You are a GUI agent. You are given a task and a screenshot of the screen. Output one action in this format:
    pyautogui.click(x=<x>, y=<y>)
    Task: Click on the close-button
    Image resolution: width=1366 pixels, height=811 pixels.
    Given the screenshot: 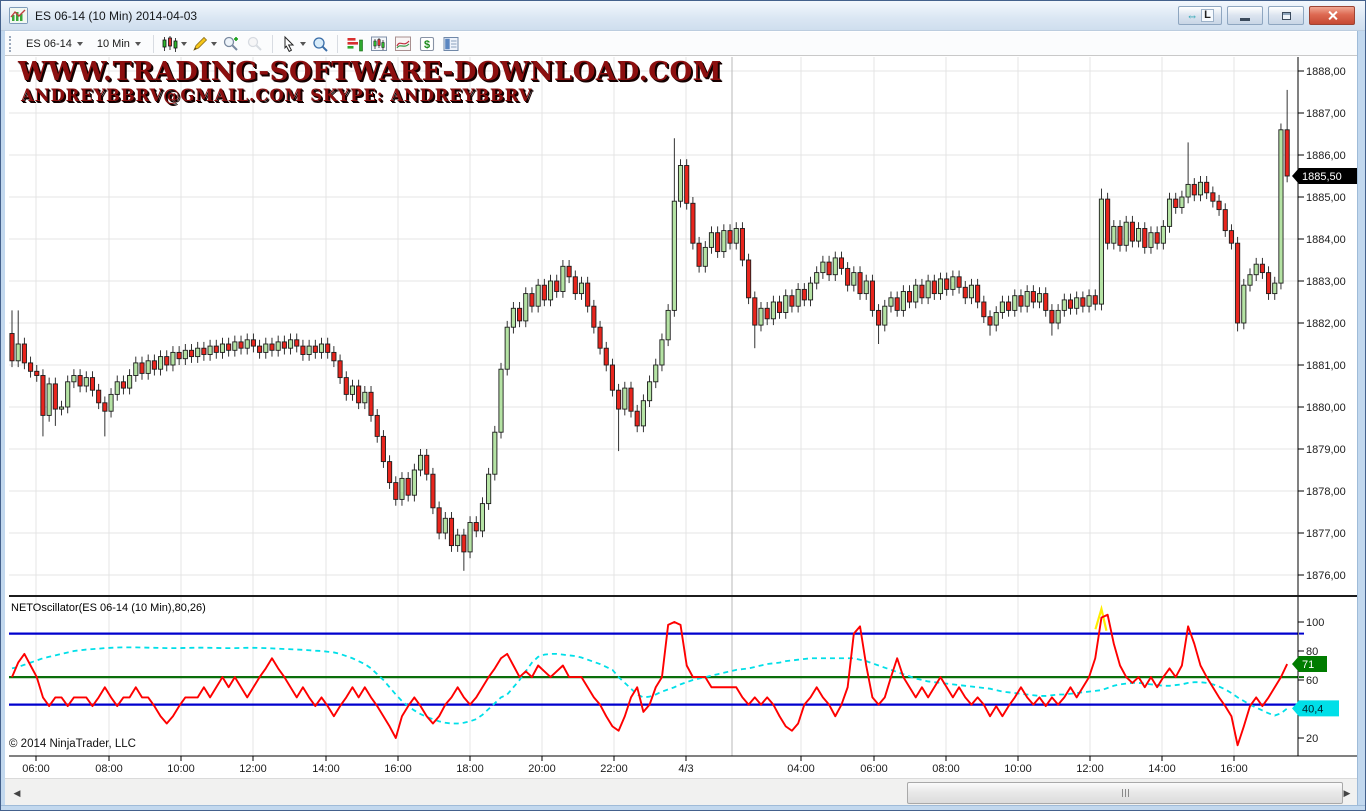 What is the action you would take?
    pyautogui.click(x=1332, y=15)
    